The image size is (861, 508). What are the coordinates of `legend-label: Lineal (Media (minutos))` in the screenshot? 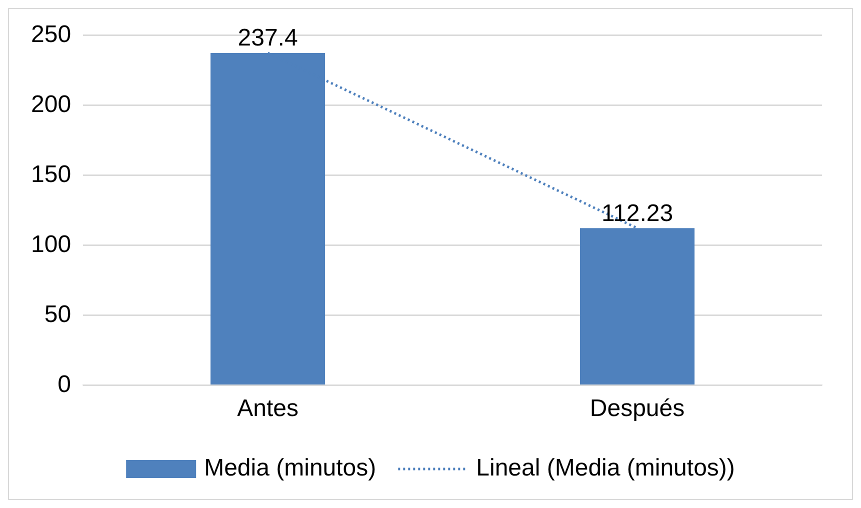 It's located at (605, 468).